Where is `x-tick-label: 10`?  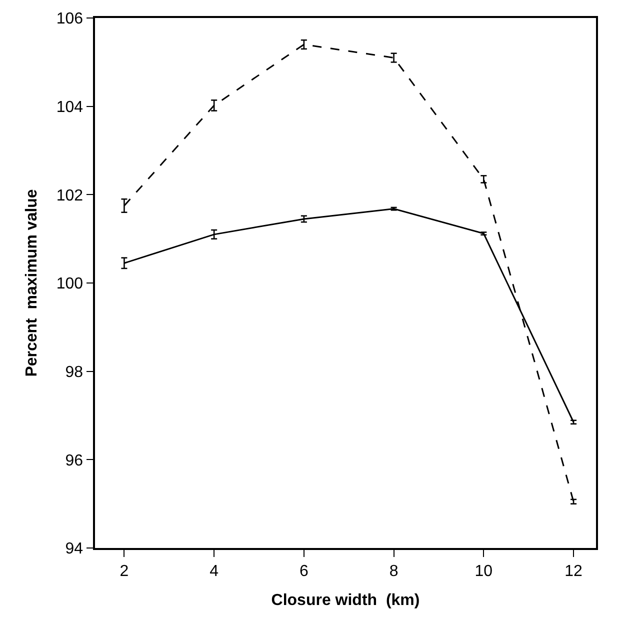
x-tick-label: 10 is located at coordinates (483, 571).